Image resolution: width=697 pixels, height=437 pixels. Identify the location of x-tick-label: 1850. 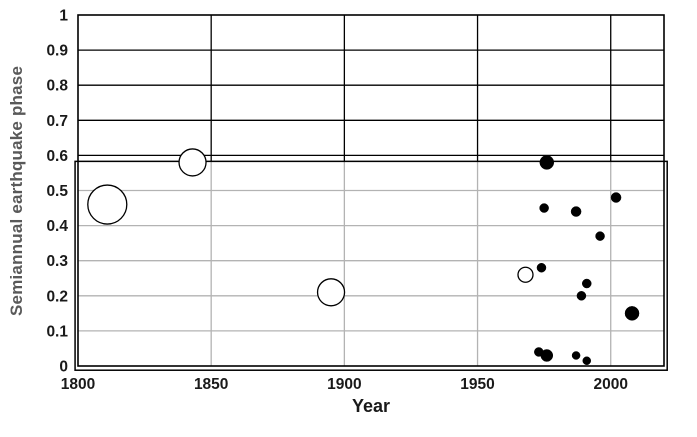
(211, 384).